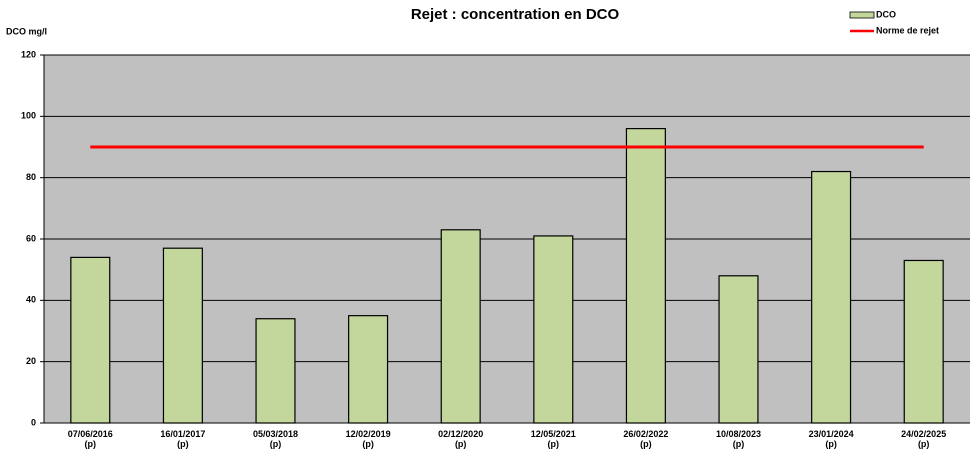 The width and height of the screenshot is (979, 459). What do you see at coordinates (368, 439) in the screenshot?
I see `x-tick-label: 12/02/2019 (p)` at bounding box center [368, 439].